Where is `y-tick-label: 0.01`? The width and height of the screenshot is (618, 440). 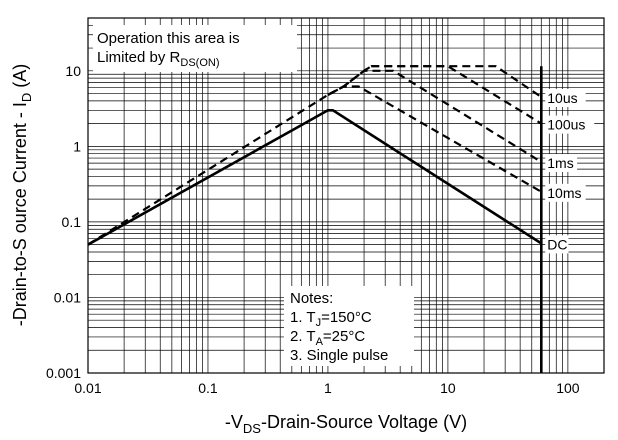
y-tick-label: 0.01 is located at coordinates (67, 297).